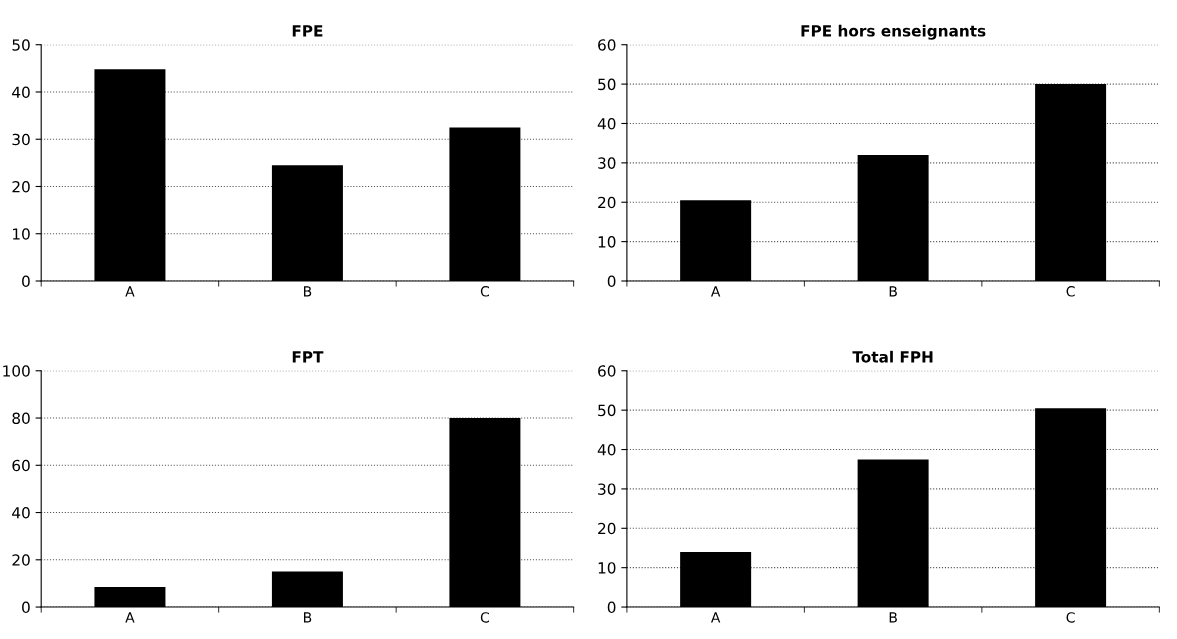 This screenshot has width=1177, height=639. Describe the element at coordinates (16, 371) in the screenshot. I see `y-tick-label: 100` at that location.